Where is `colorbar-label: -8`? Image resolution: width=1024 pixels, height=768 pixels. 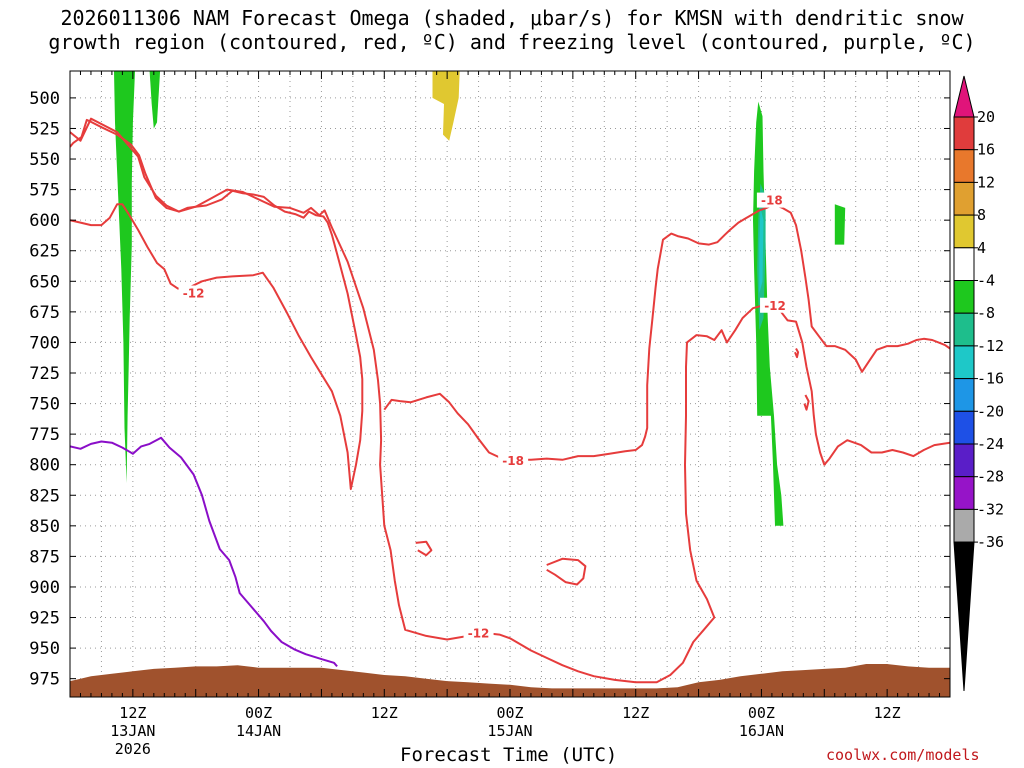 colorbar-label: -8 is located at coordinates (986, 313).